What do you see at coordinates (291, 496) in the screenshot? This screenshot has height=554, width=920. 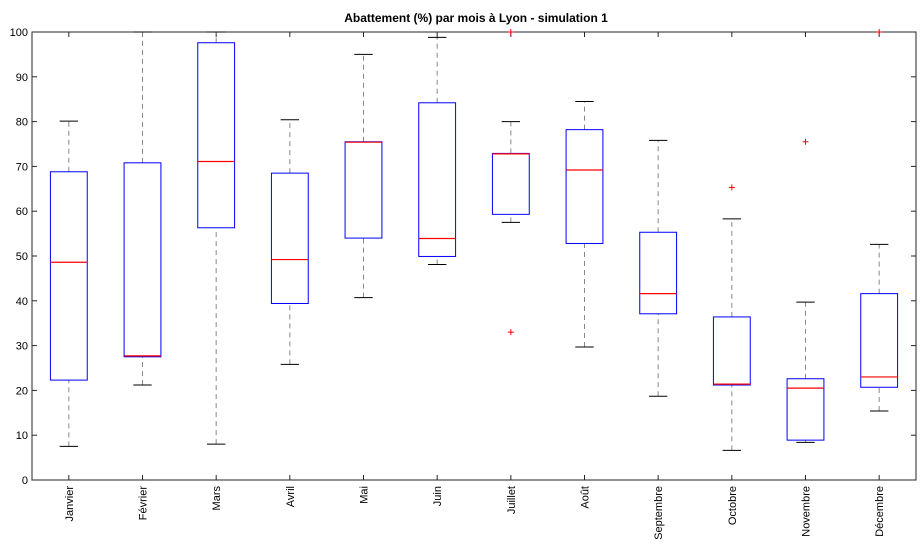 I see `x-tick-label: Avril` at bounding box center [291, 496].